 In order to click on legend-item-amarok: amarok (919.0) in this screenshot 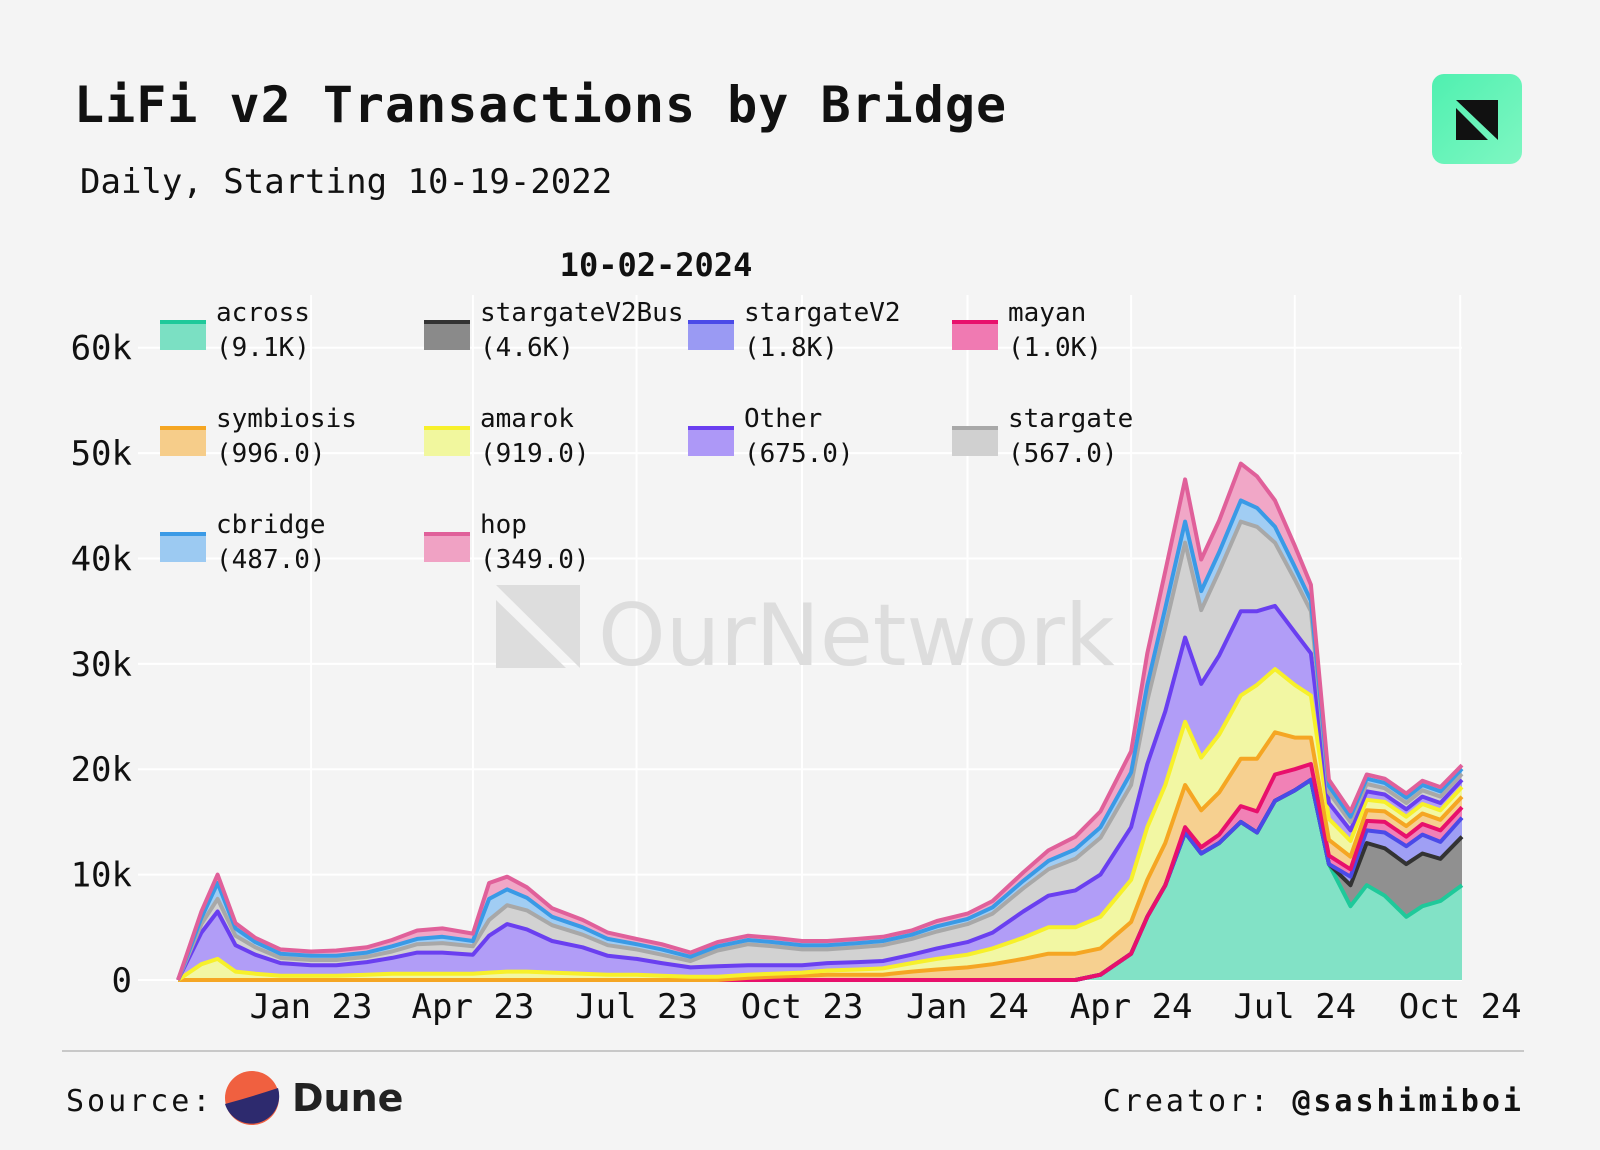, I will do `click(507, 437)`.